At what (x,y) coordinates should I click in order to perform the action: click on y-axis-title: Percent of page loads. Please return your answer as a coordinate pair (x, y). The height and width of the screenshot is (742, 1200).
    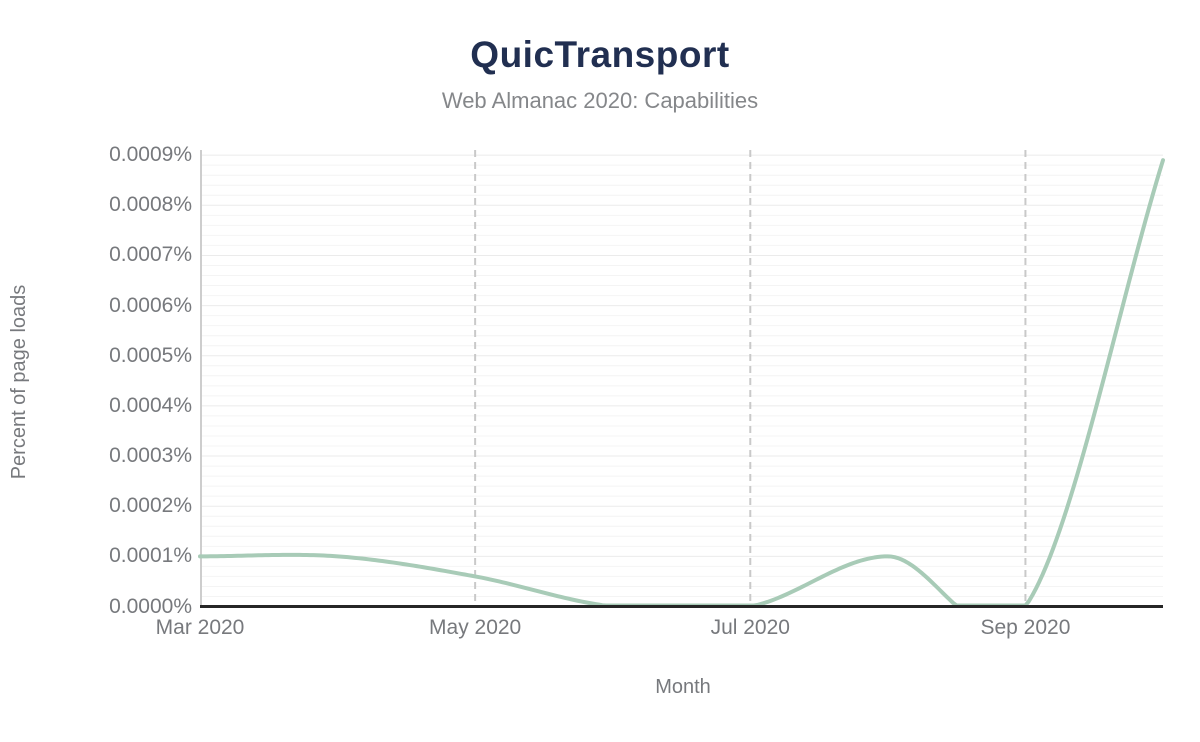
    Looking at the image, I should click on (19, 382).